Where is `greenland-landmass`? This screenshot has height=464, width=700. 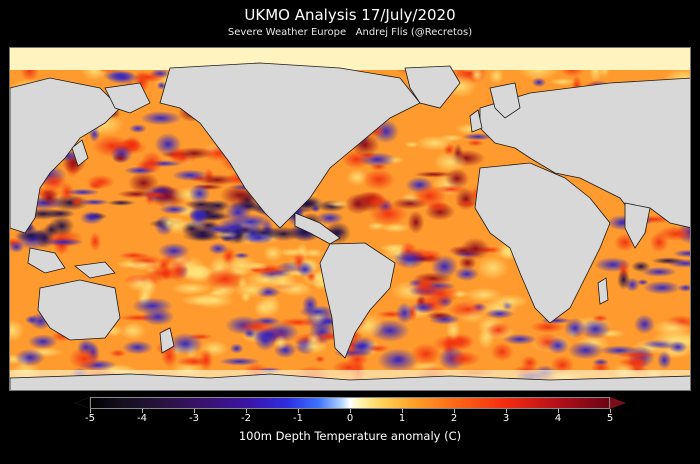 greenland-landmass is located at coordinates (432, 87).